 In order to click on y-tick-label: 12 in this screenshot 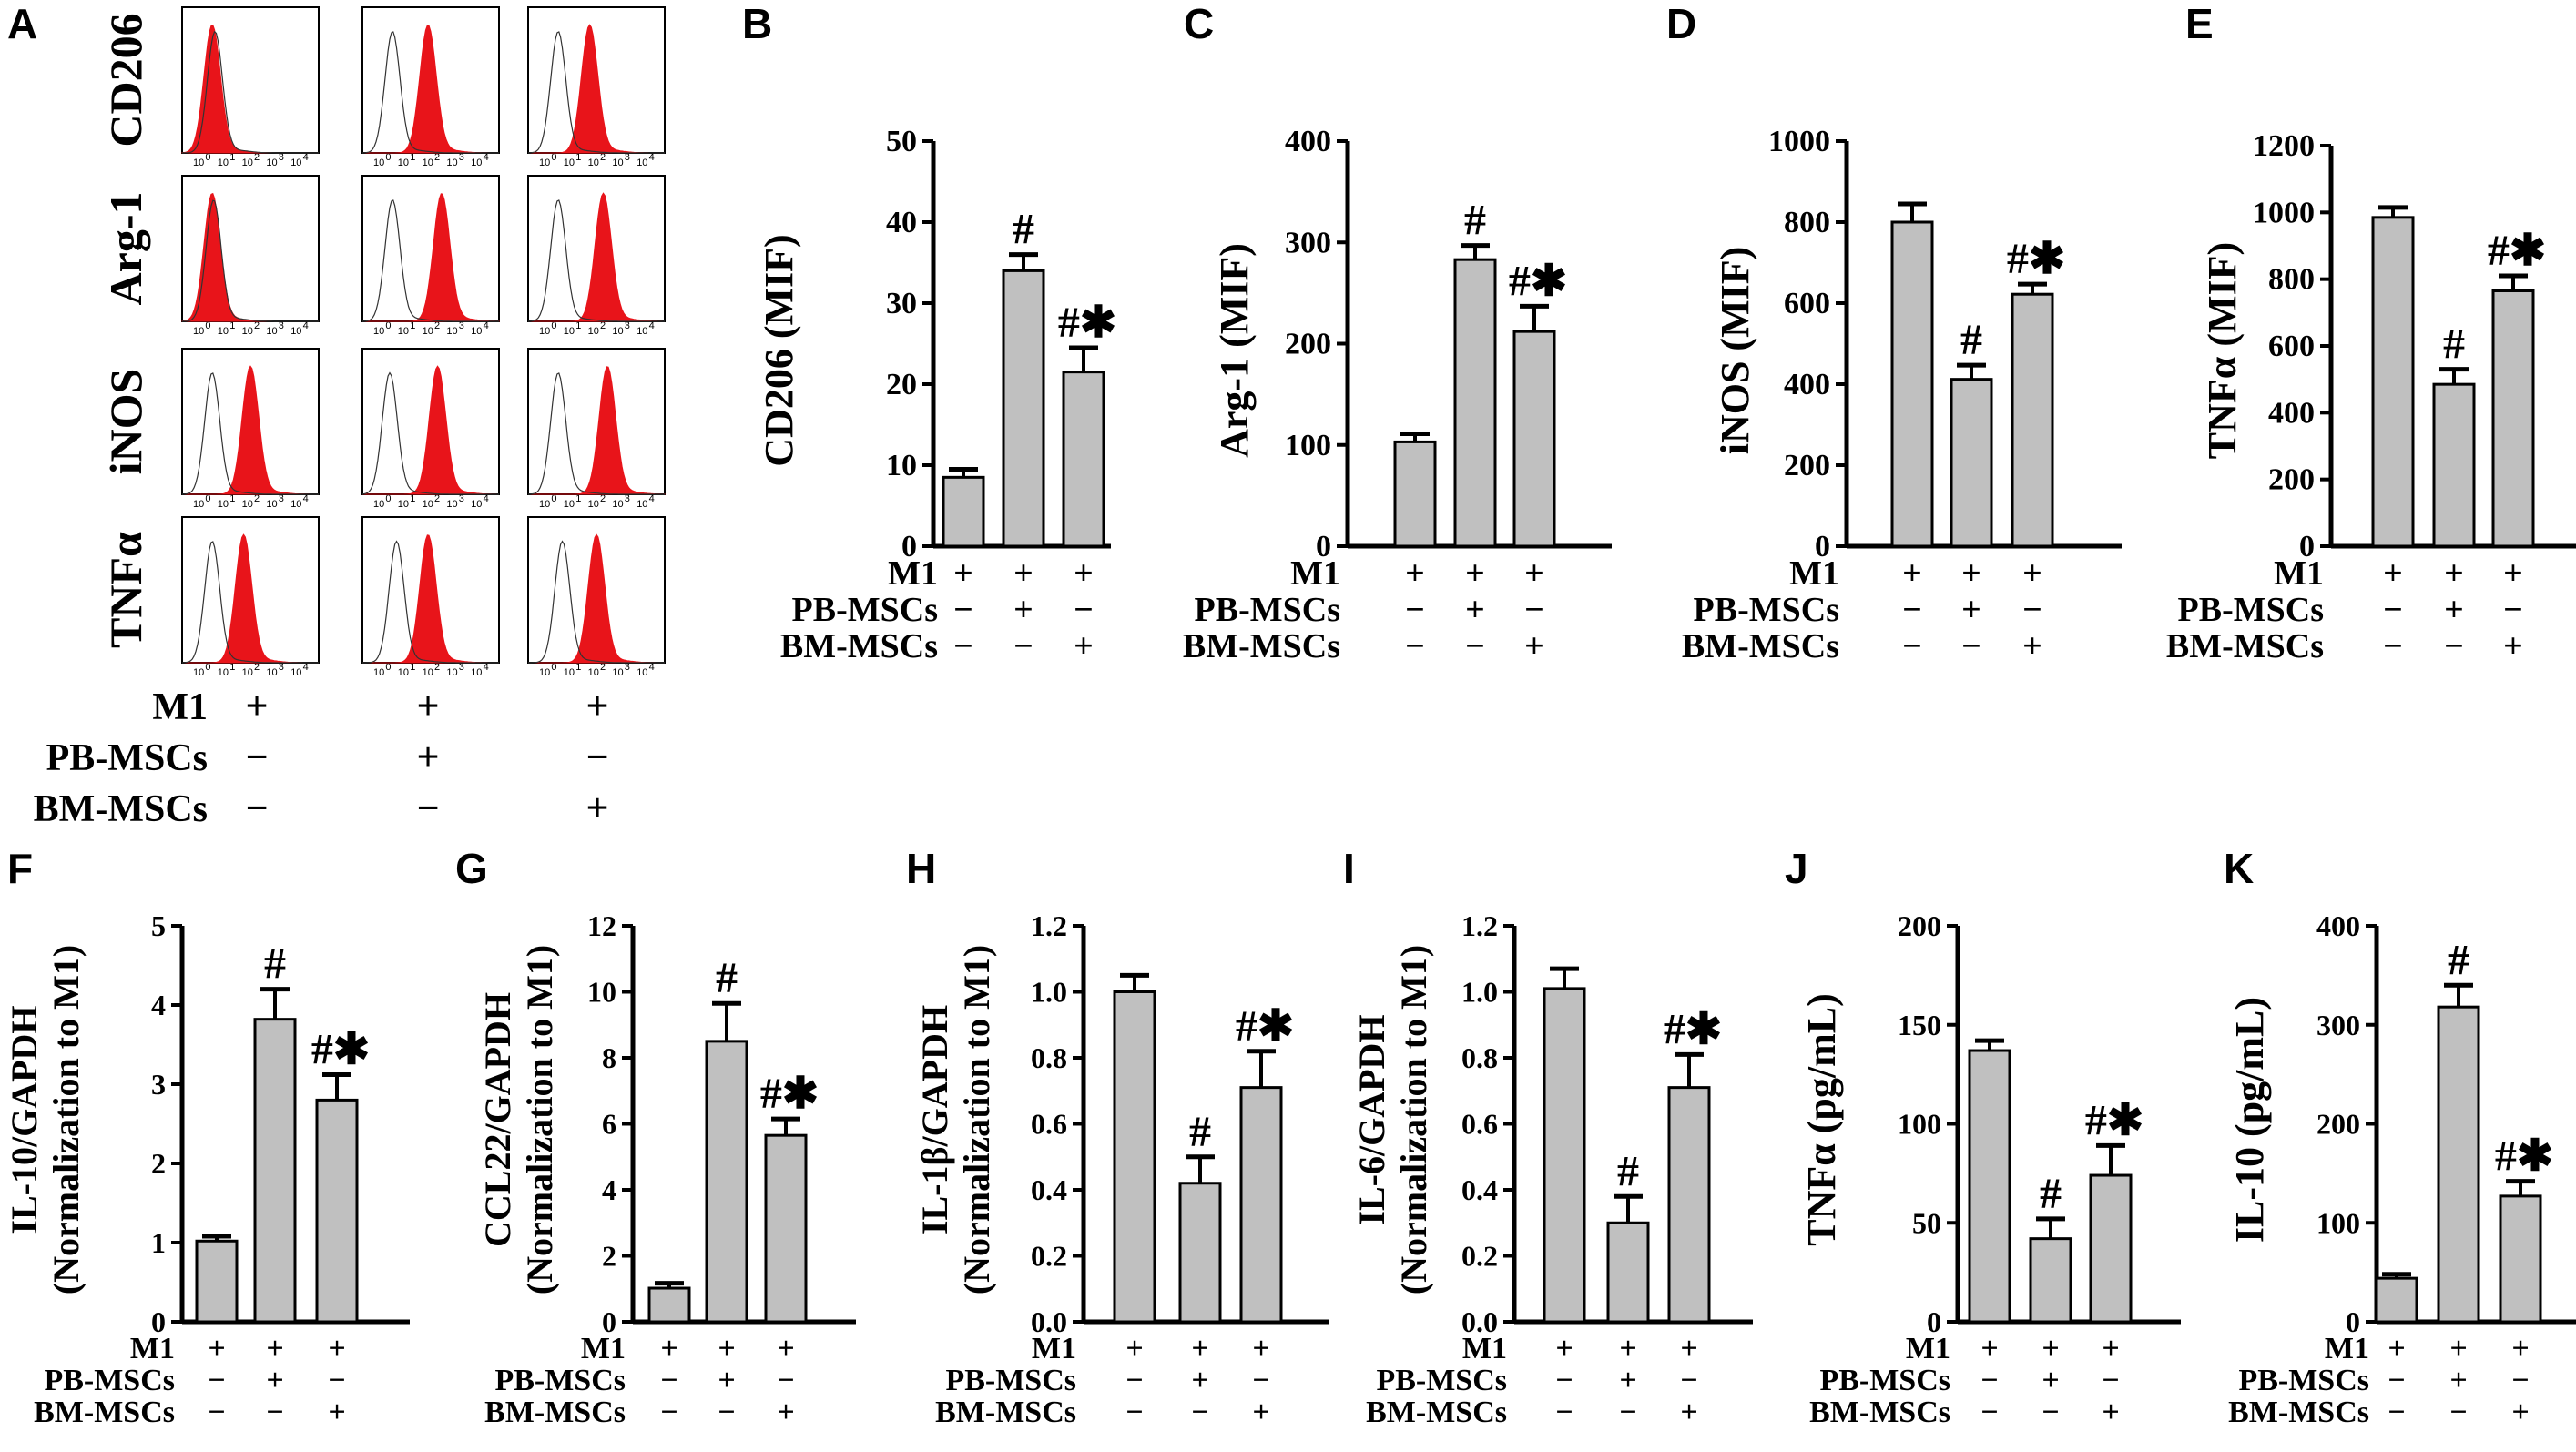, I will do `click(601, 925)`.